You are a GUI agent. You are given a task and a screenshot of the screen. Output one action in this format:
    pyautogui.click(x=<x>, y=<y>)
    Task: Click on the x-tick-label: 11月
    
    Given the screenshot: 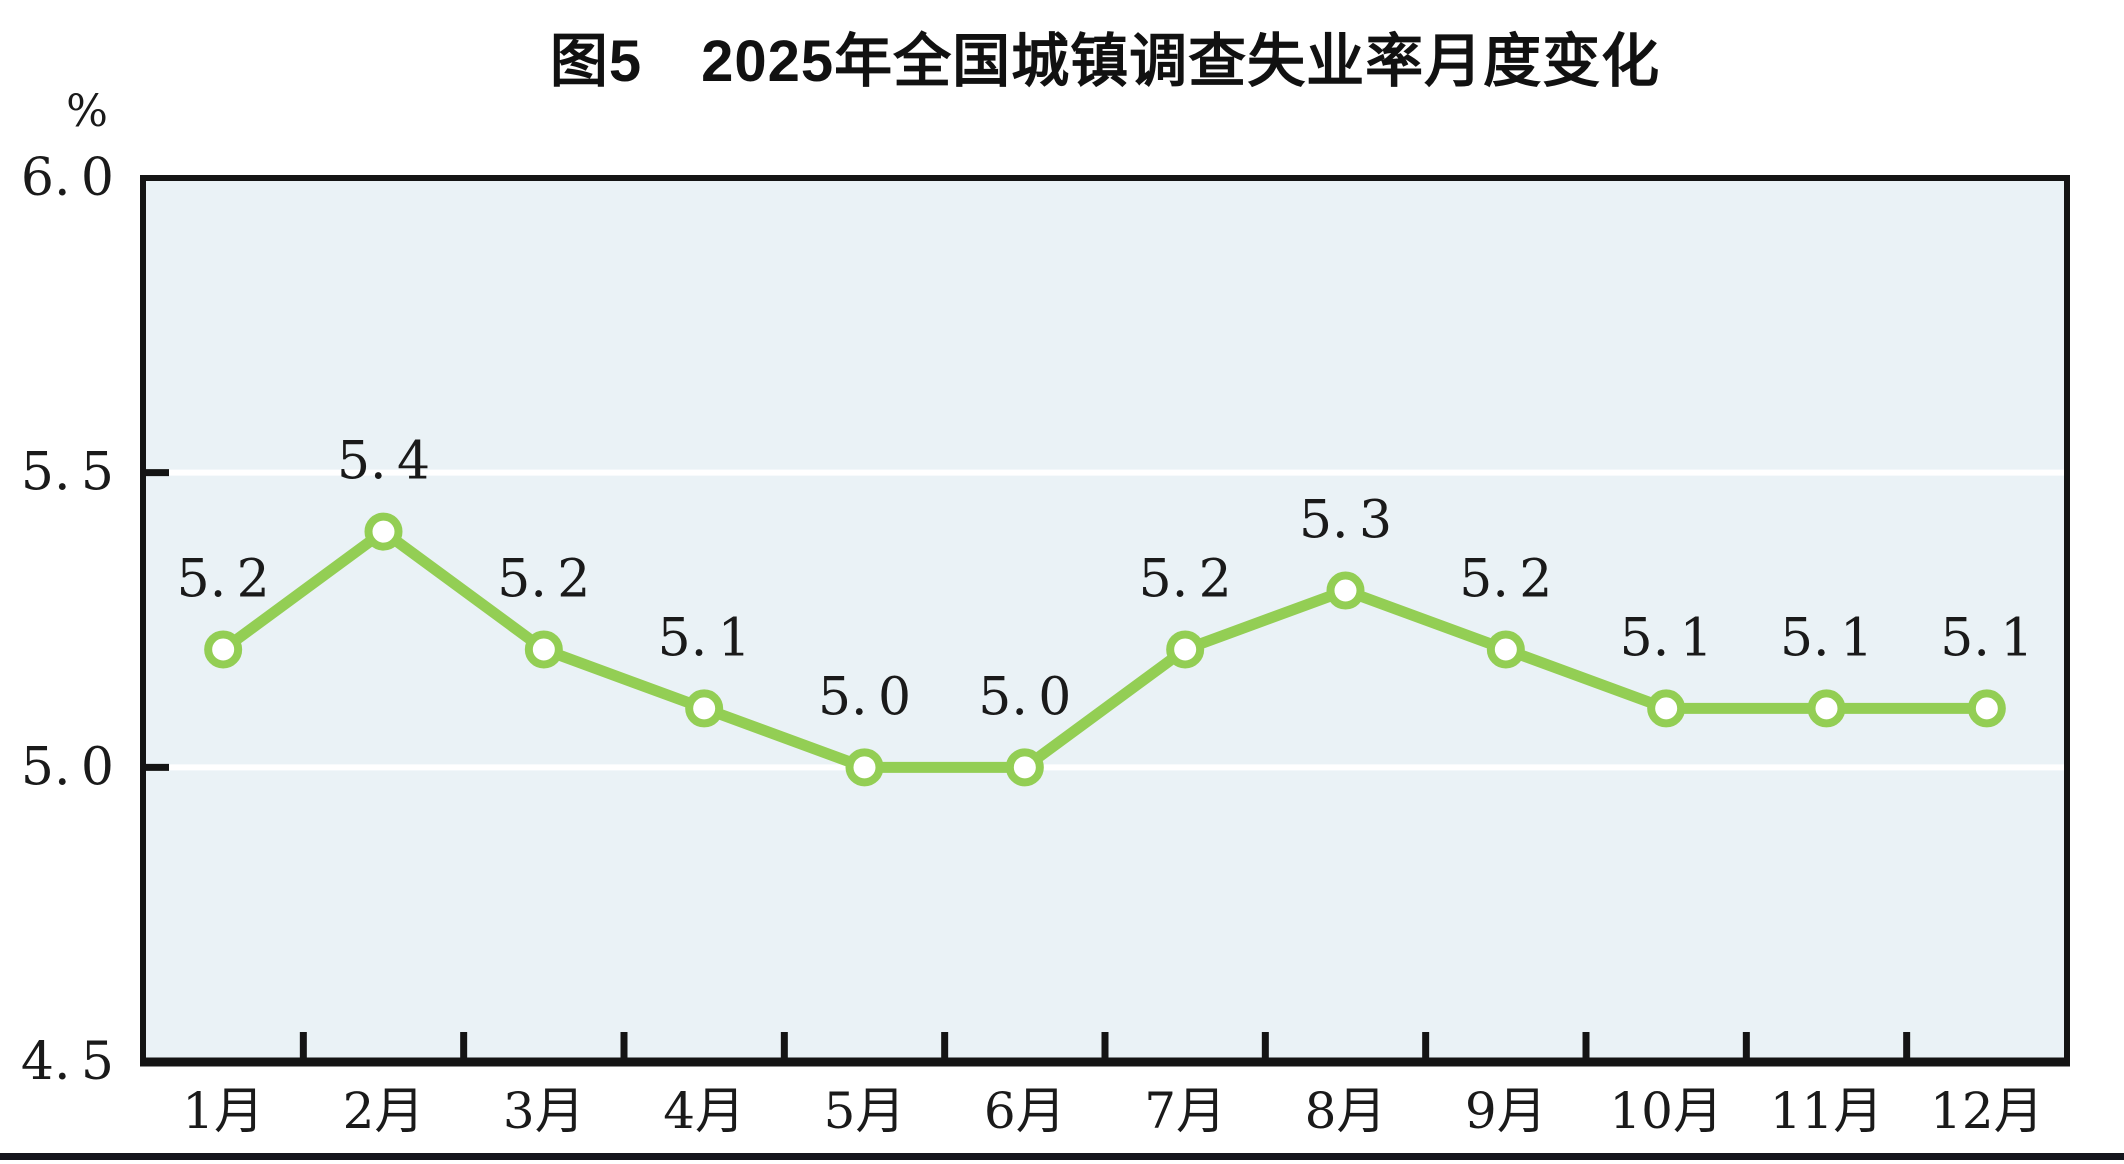 What is the action you would take?
    pyautogui.click(x=1827, y=1111)
    